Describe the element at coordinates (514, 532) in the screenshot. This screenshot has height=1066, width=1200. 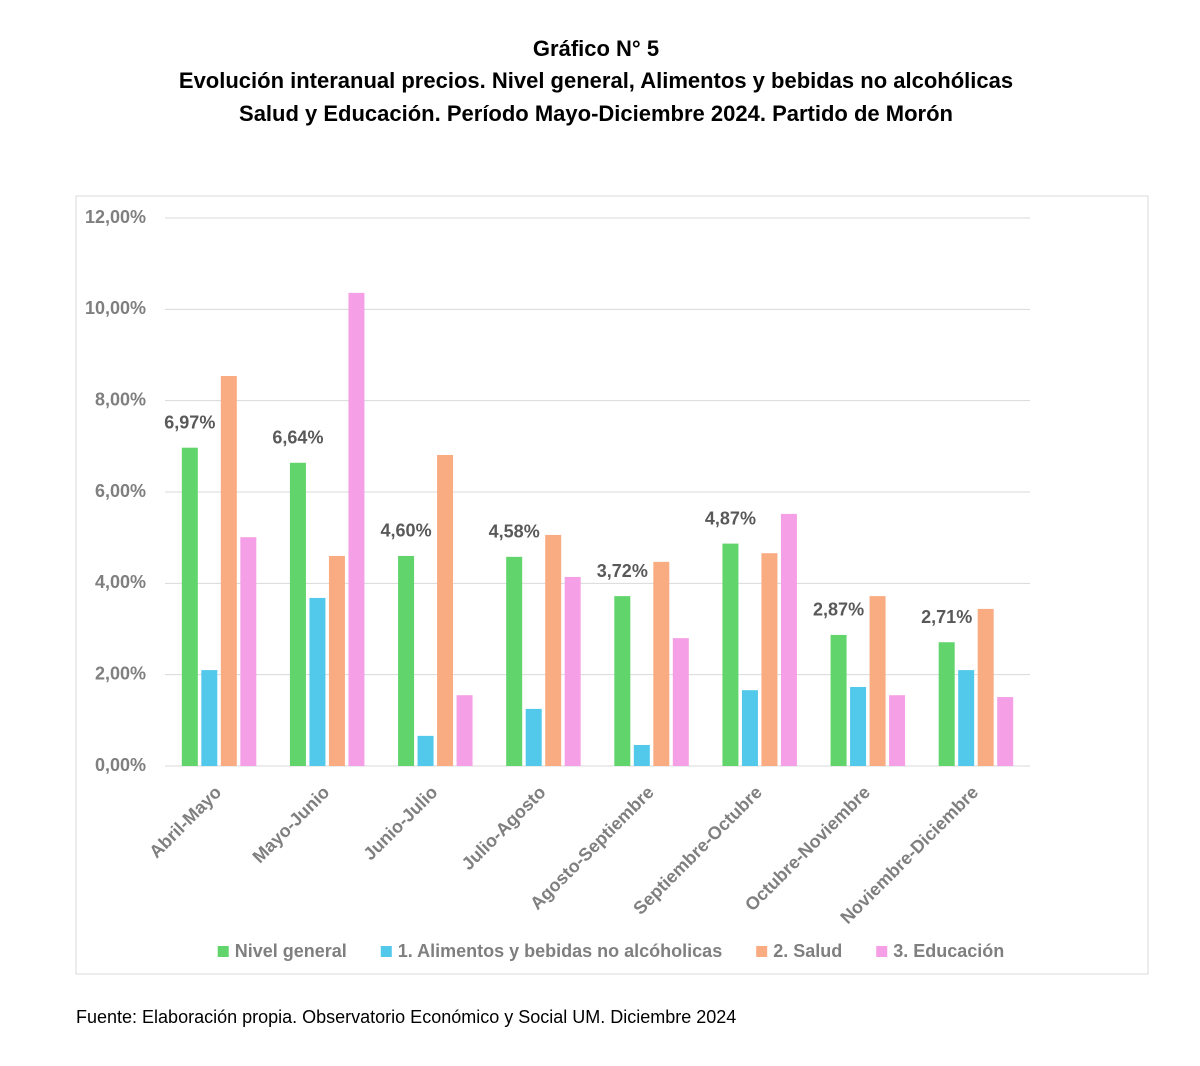
I see `data-label: 4,58%` at that location.